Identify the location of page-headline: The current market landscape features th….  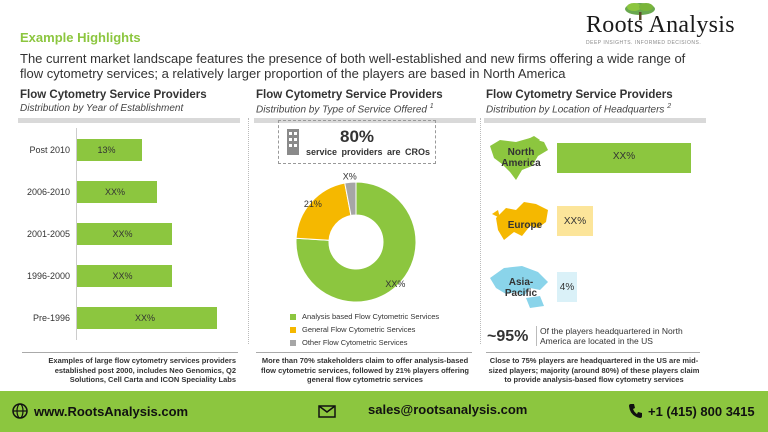
(353, 66).